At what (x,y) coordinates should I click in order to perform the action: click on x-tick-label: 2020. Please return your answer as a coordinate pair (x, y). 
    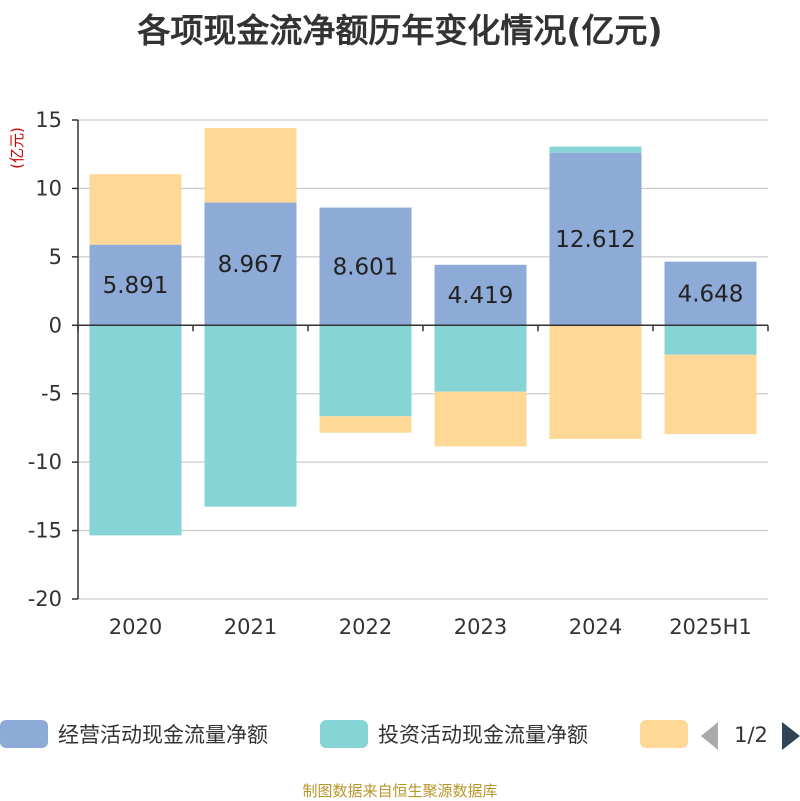
    Looking at the image, I should click on (135, 627).